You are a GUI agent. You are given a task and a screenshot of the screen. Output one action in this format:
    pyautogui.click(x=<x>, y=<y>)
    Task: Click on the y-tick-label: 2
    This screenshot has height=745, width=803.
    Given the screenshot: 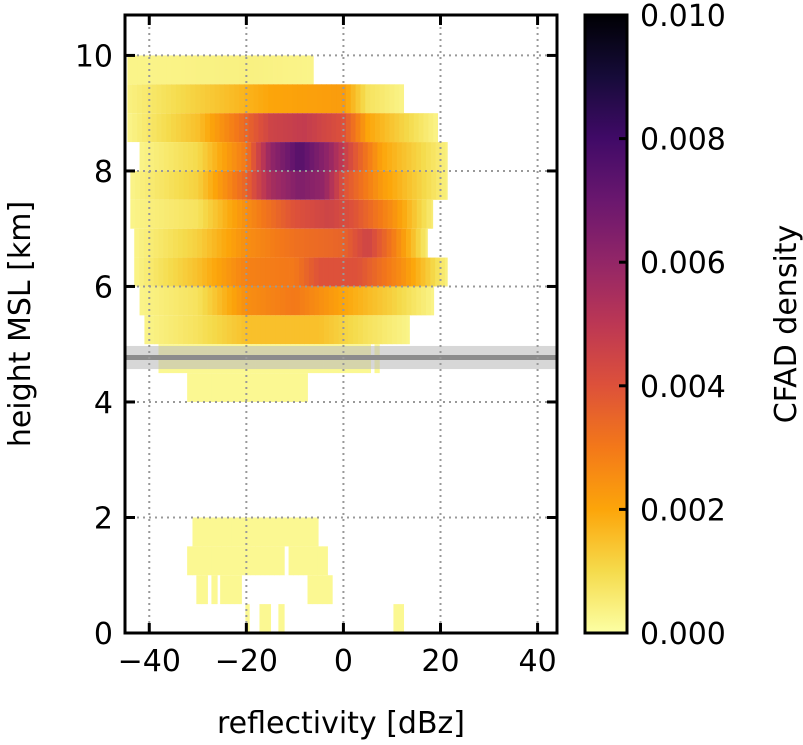 What is the action you would take?
    pyautogui.click(x=103, y=518)
    